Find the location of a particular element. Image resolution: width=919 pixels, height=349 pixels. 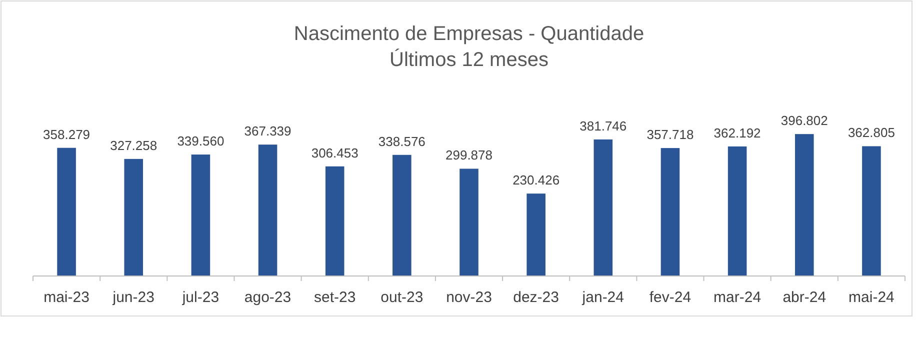

data-label: 396.802 is located at coordinates (804, 120).